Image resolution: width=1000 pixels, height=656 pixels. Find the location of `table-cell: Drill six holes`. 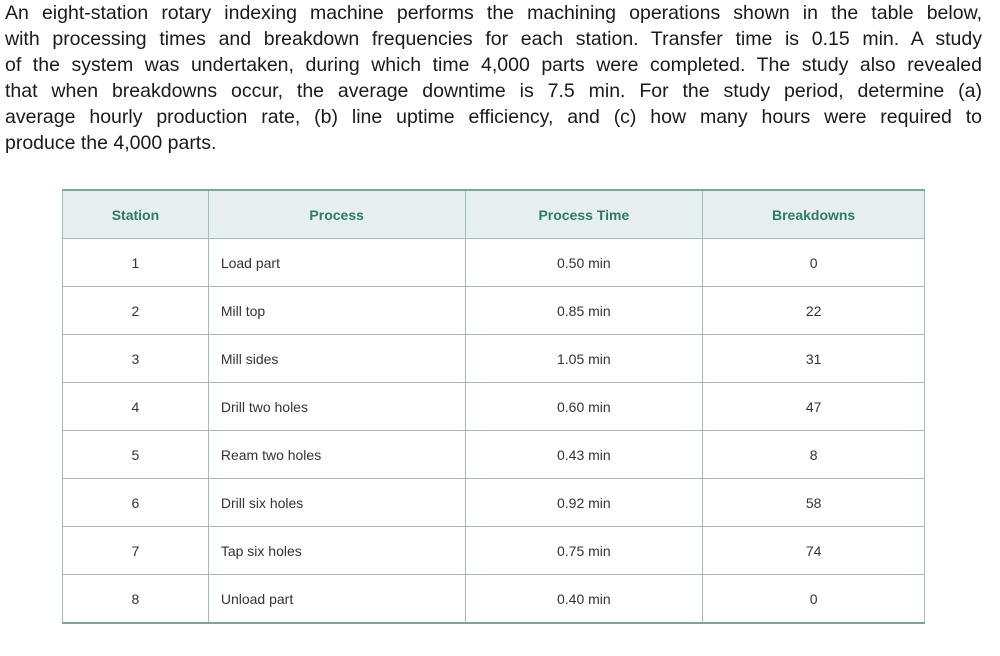

table-cell: Drill six holes is located at coordinates (336, 502).